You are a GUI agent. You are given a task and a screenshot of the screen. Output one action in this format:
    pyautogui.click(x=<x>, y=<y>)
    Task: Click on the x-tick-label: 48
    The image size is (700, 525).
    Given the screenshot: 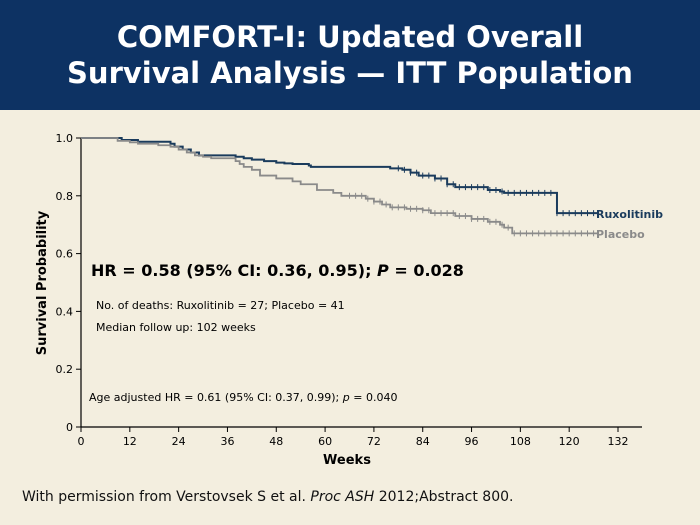 What is the action you would take?
    pyautogui.click(x=276, y=441)
    